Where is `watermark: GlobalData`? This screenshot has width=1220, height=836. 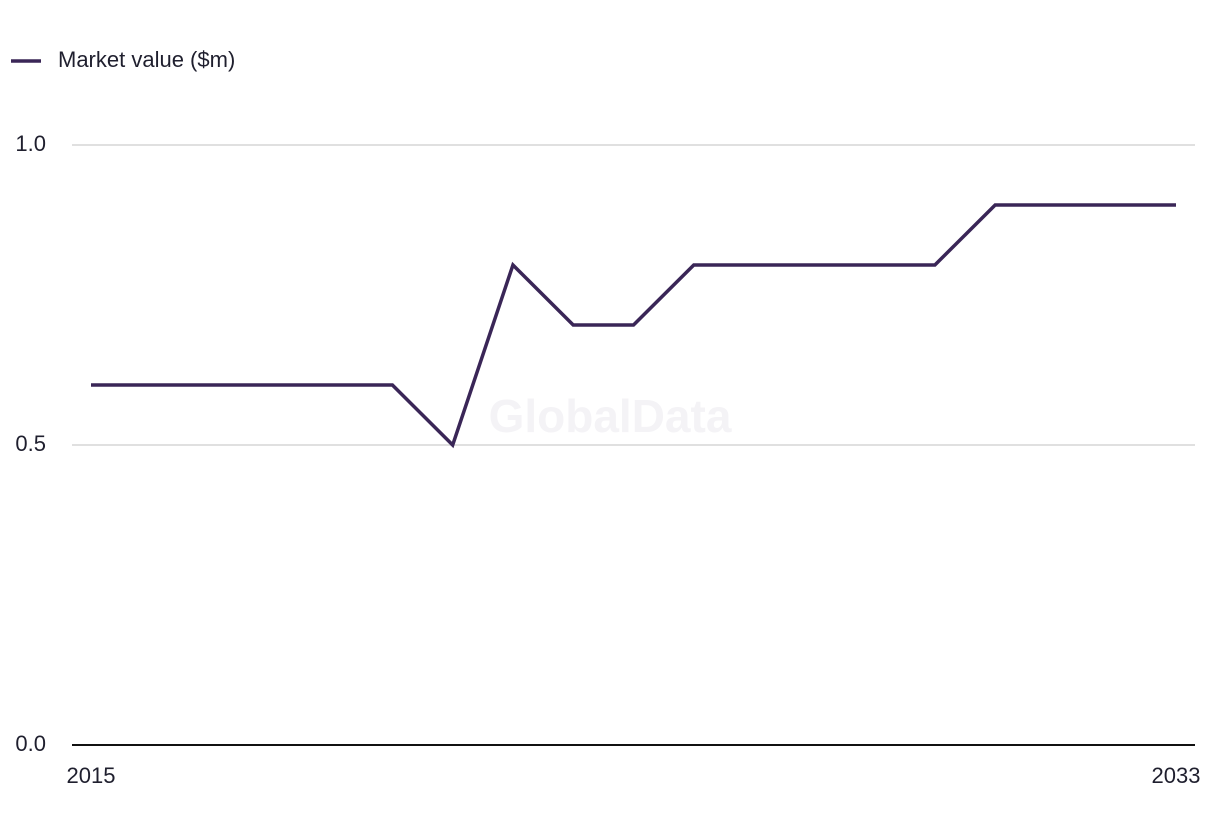
watermark: GlobalData is located at coordinates (610, 416).